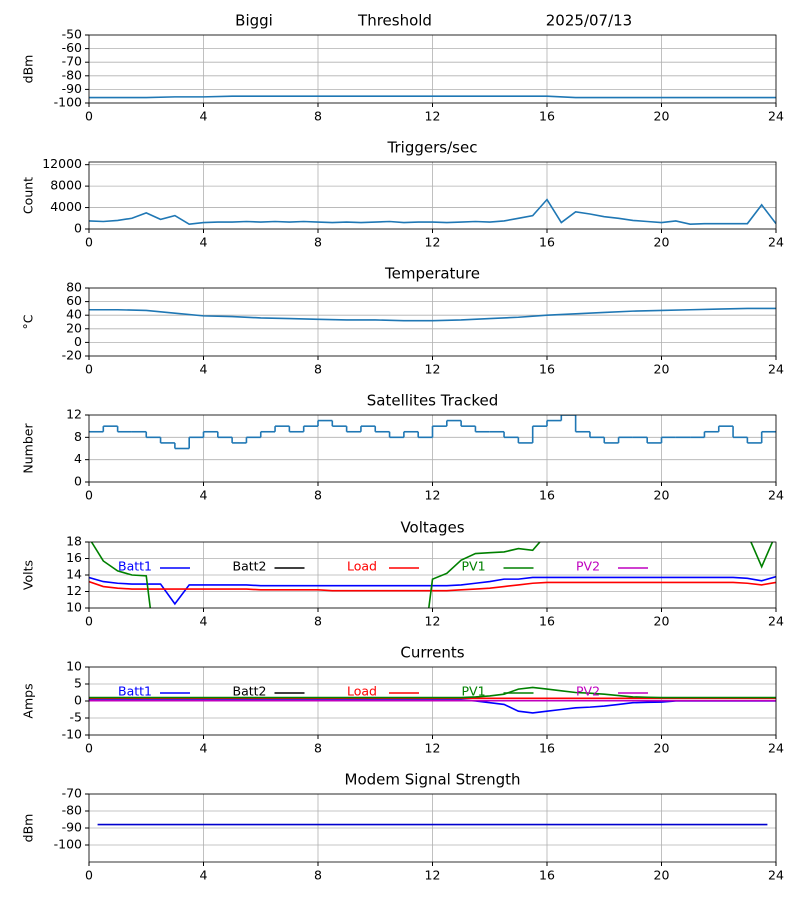  What do you see at coordinates (432, 528) in the screenshot?
I see `chart-title: Voltages` at bounding box center [432, 528].